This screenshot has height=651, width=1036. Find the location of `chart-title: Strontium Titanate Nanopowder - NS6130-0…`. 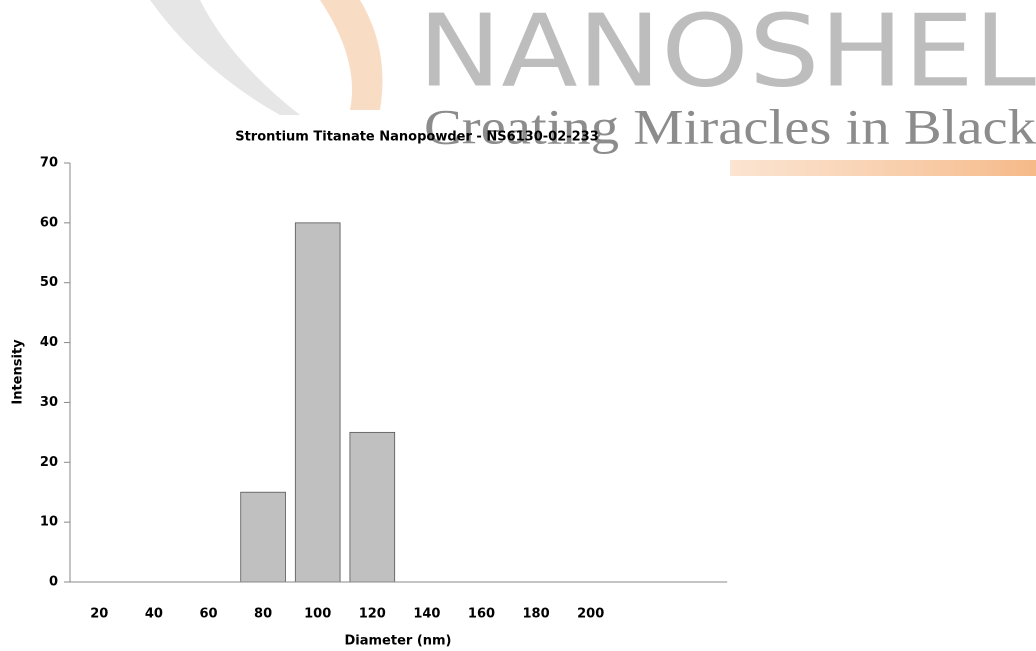

chart-title: Strontium Titanate Nanopowder - NS6130-0… is located at coordinates (417, 137).